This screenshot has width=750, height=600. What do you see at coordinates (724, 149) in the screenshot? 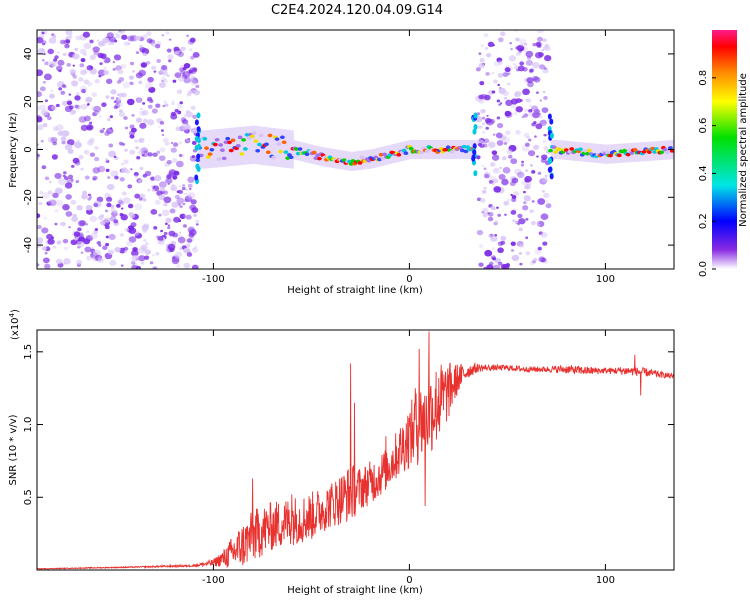
I see `colorbar-gradient` at bounding box center [724, 149].